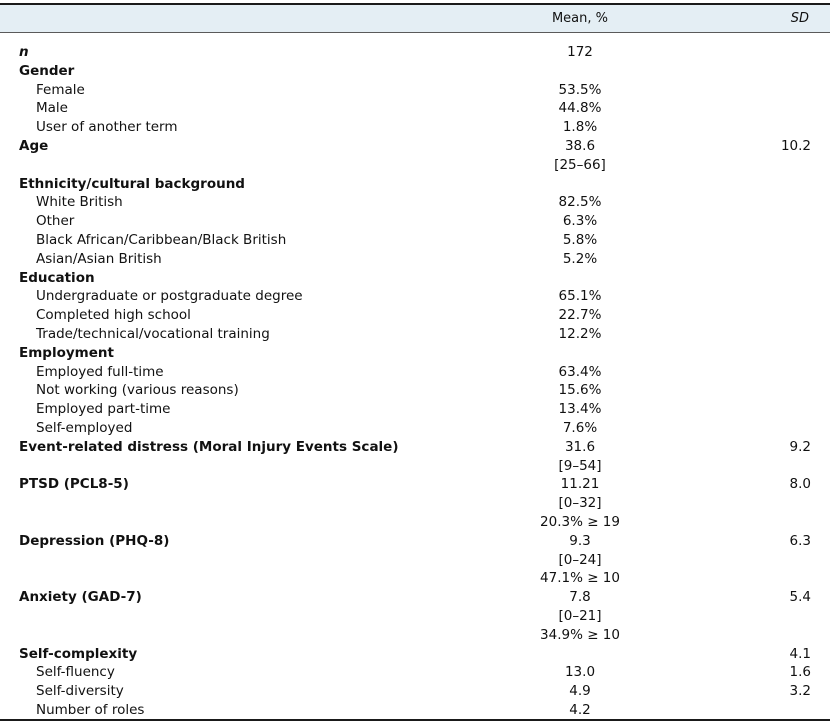 The height and width of the screenshot is (722, 830). Describe the element at coordinates (580, 446) in the screenshot. I see `row-mean-value: 31.6` at that location.